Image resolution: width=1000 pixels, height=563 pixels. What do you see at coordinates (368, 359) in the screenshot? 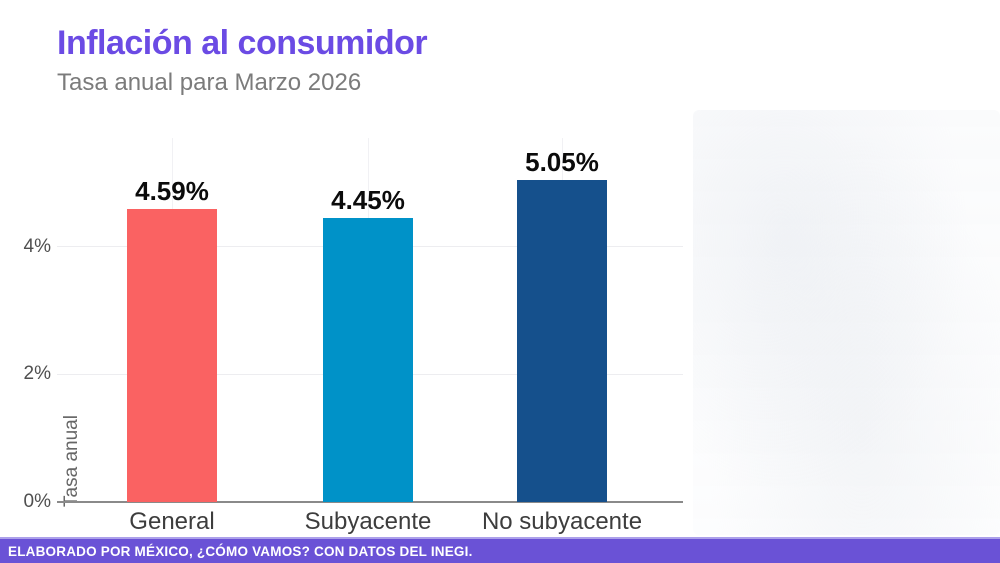
I see `bar-subyacente` at bounding box center [368, 359].